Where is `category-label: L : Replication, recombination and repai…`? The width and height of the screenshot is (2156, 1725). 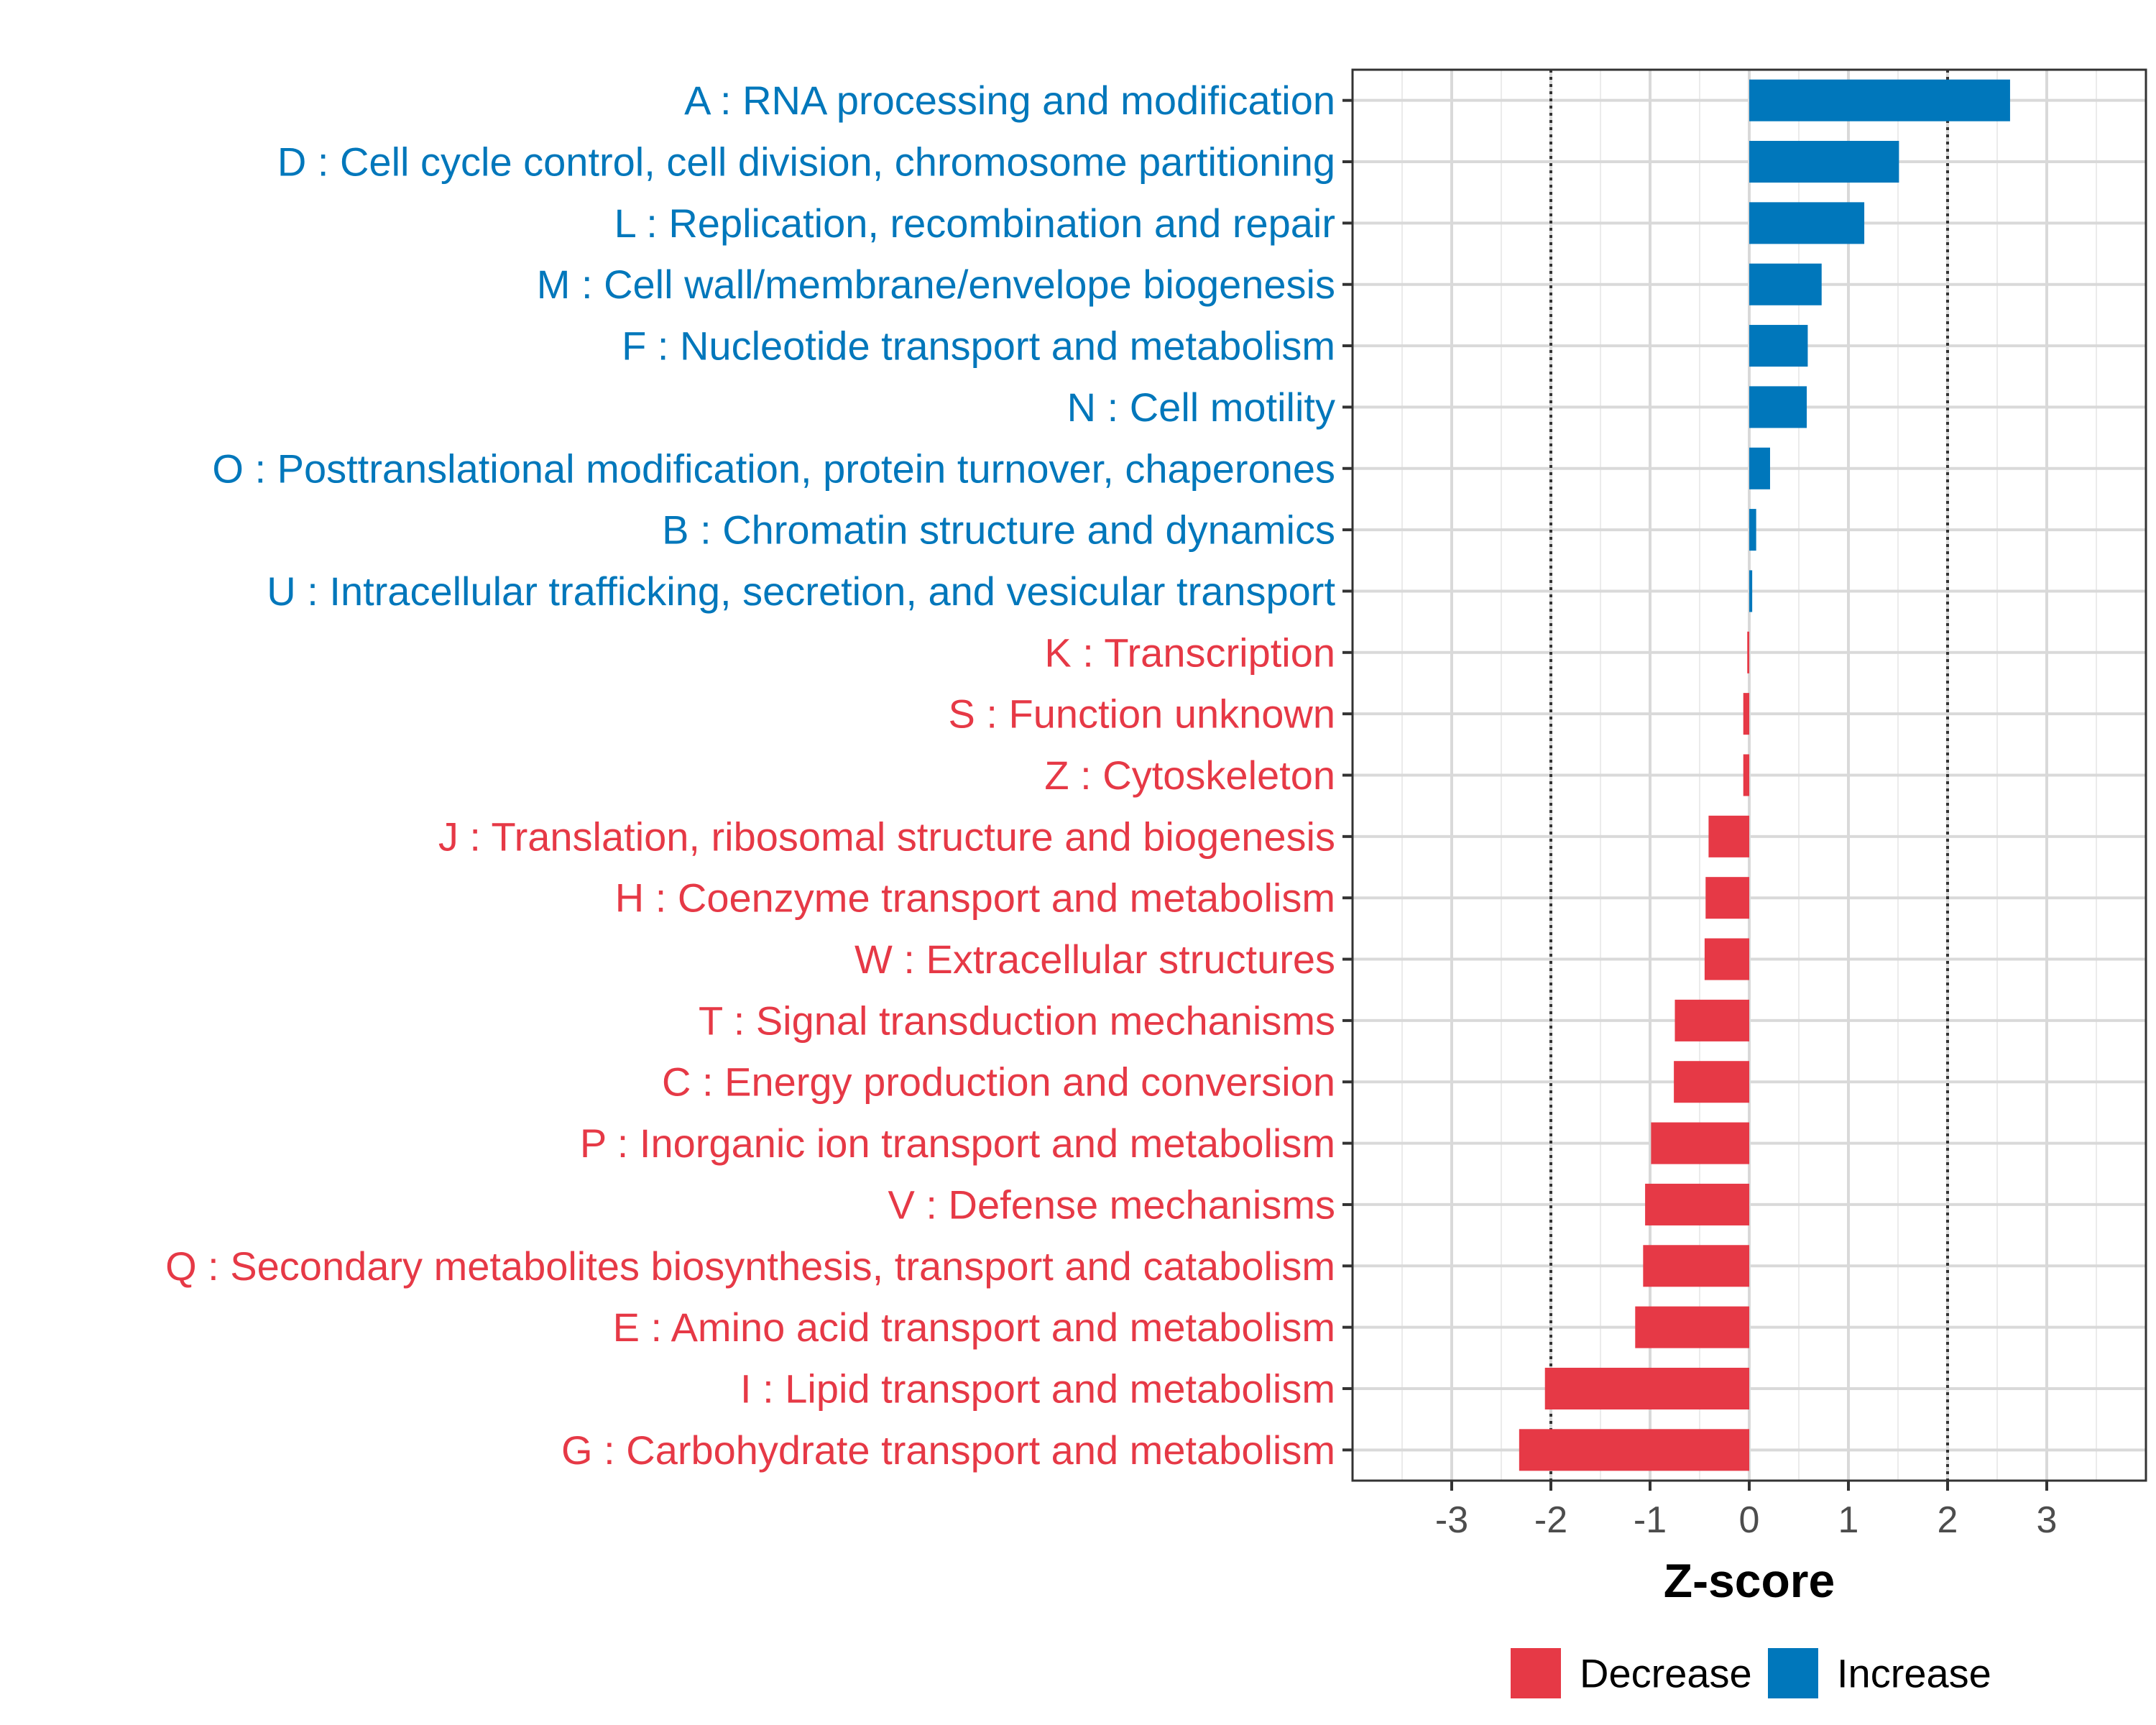 category-label: L : Replication, recombination and repai… is located at coordinates (974, 223).